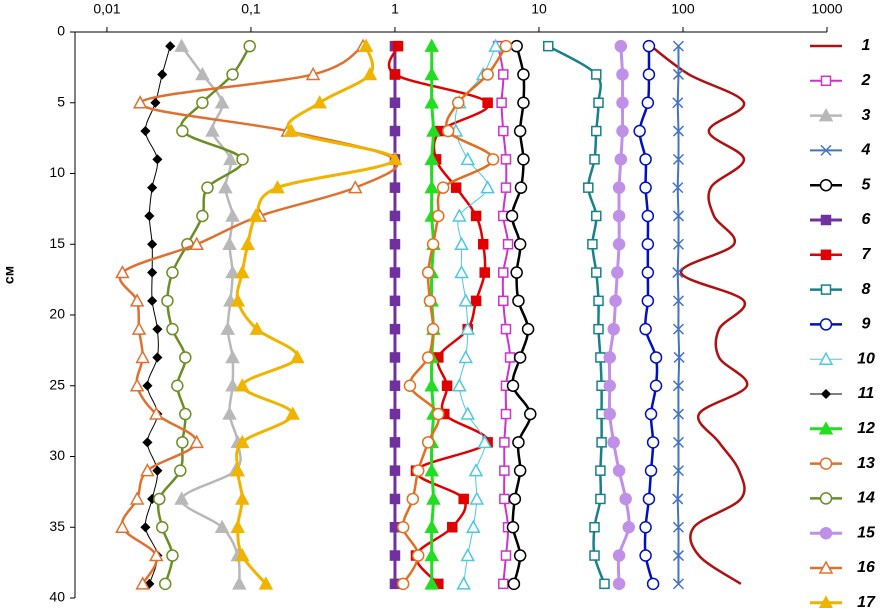 Image resolution: width=881 pixels, height=608 pixels. I want to click on y-tick-label: 35, so click(57, 526).